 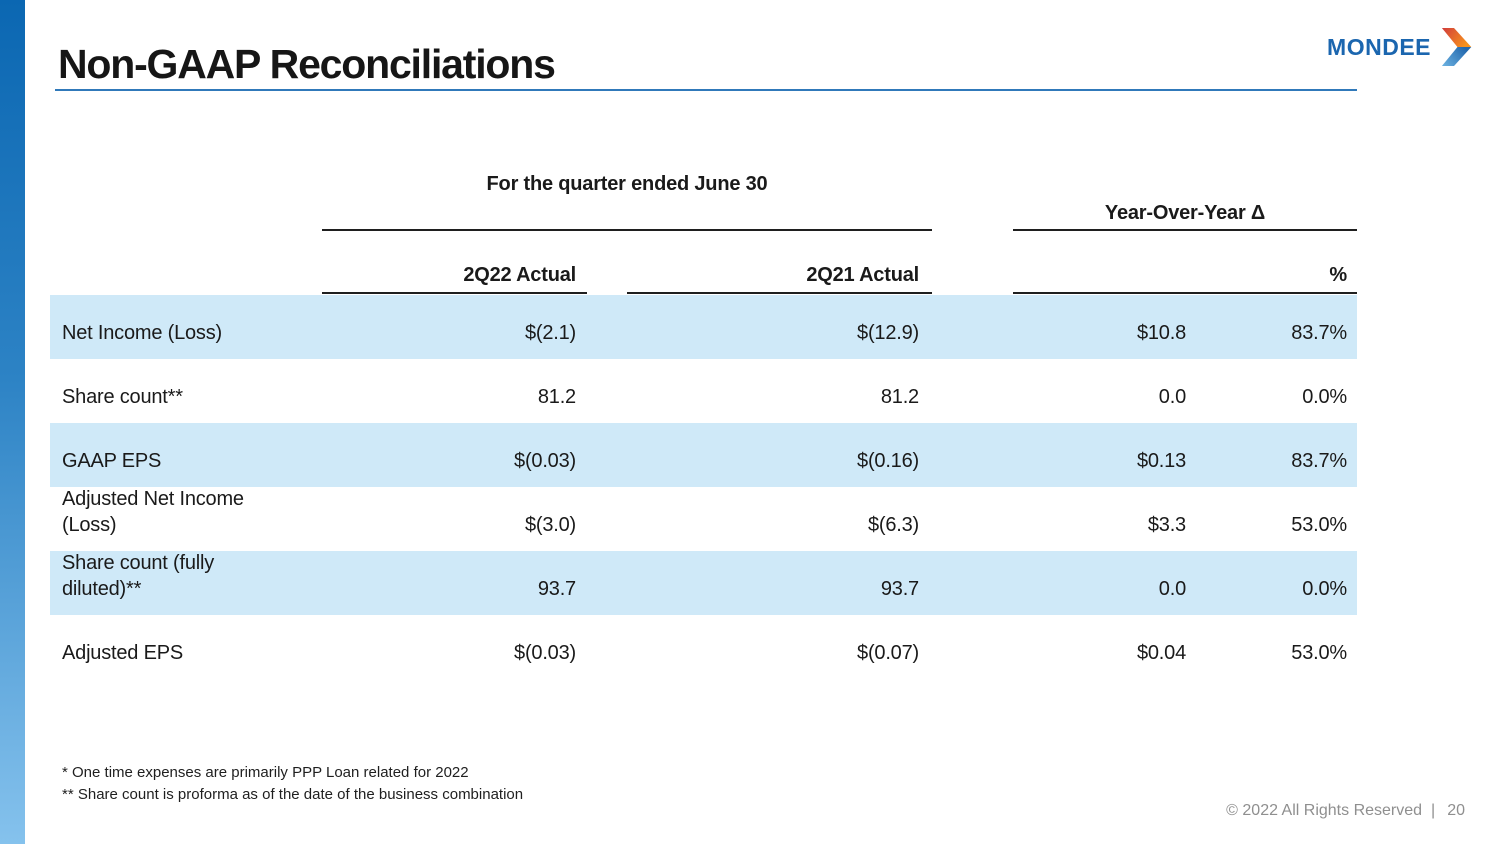 I want to click on copyright-text: © 2022 All Rights Reserved, so click(x=1324, y=810).